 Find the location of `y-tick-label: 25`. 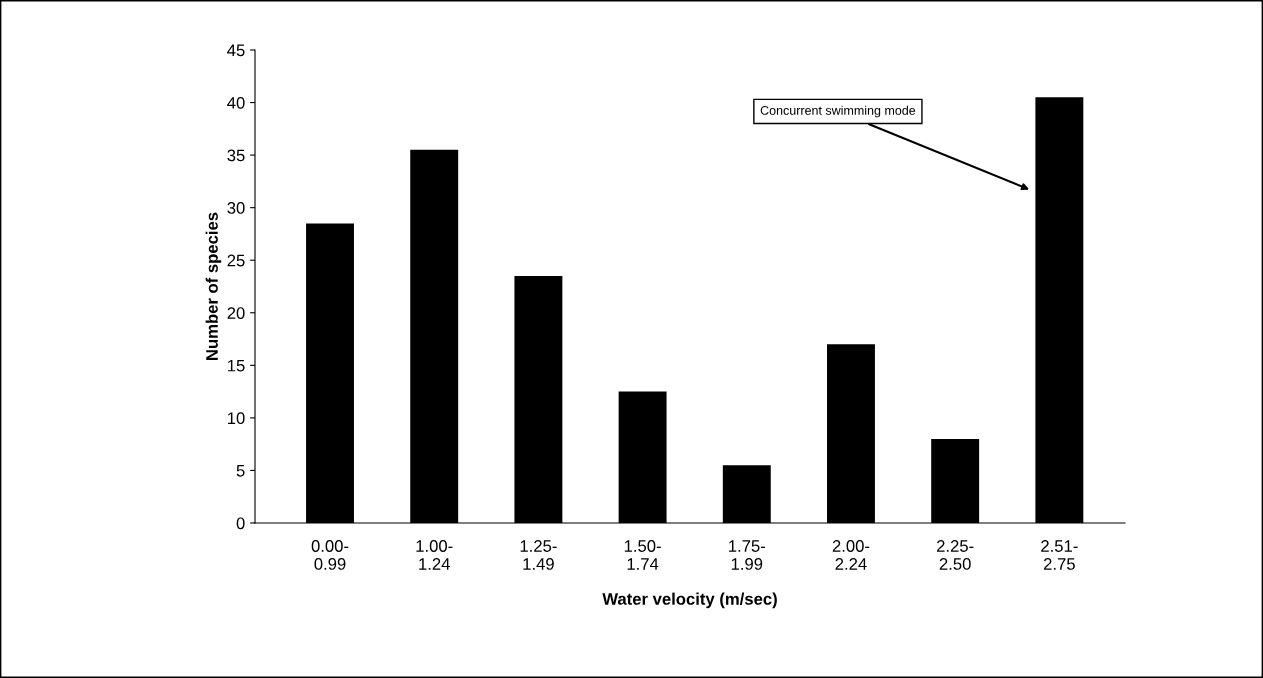

y-tick-label: 25 is located at coordinates (236, 260).